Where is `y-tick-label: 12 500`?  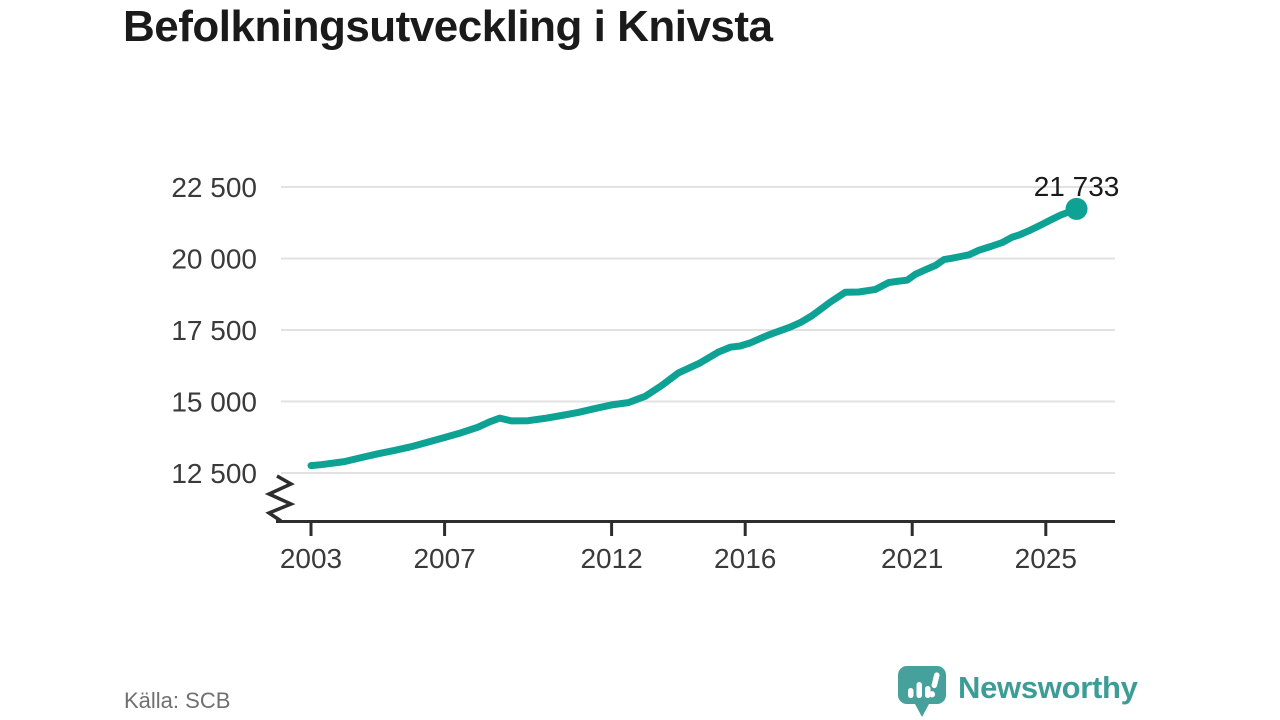 y-tick-label: 12 500 is located at coordinates (214, 473).